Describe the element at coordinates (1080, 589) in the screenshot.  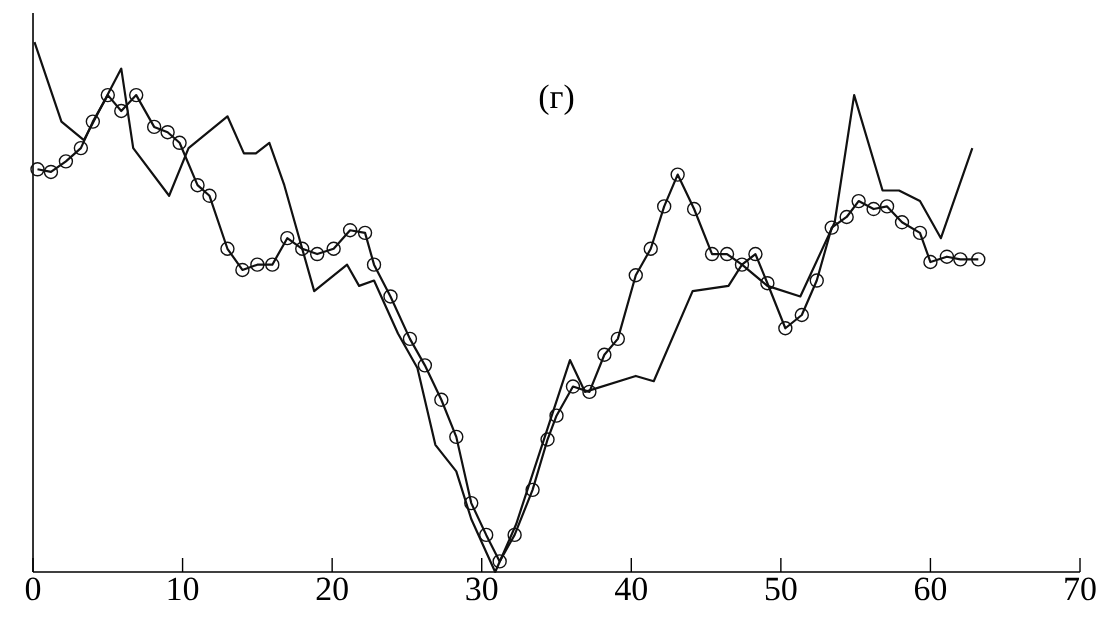
I see `x-tick-label: 70` at that location.